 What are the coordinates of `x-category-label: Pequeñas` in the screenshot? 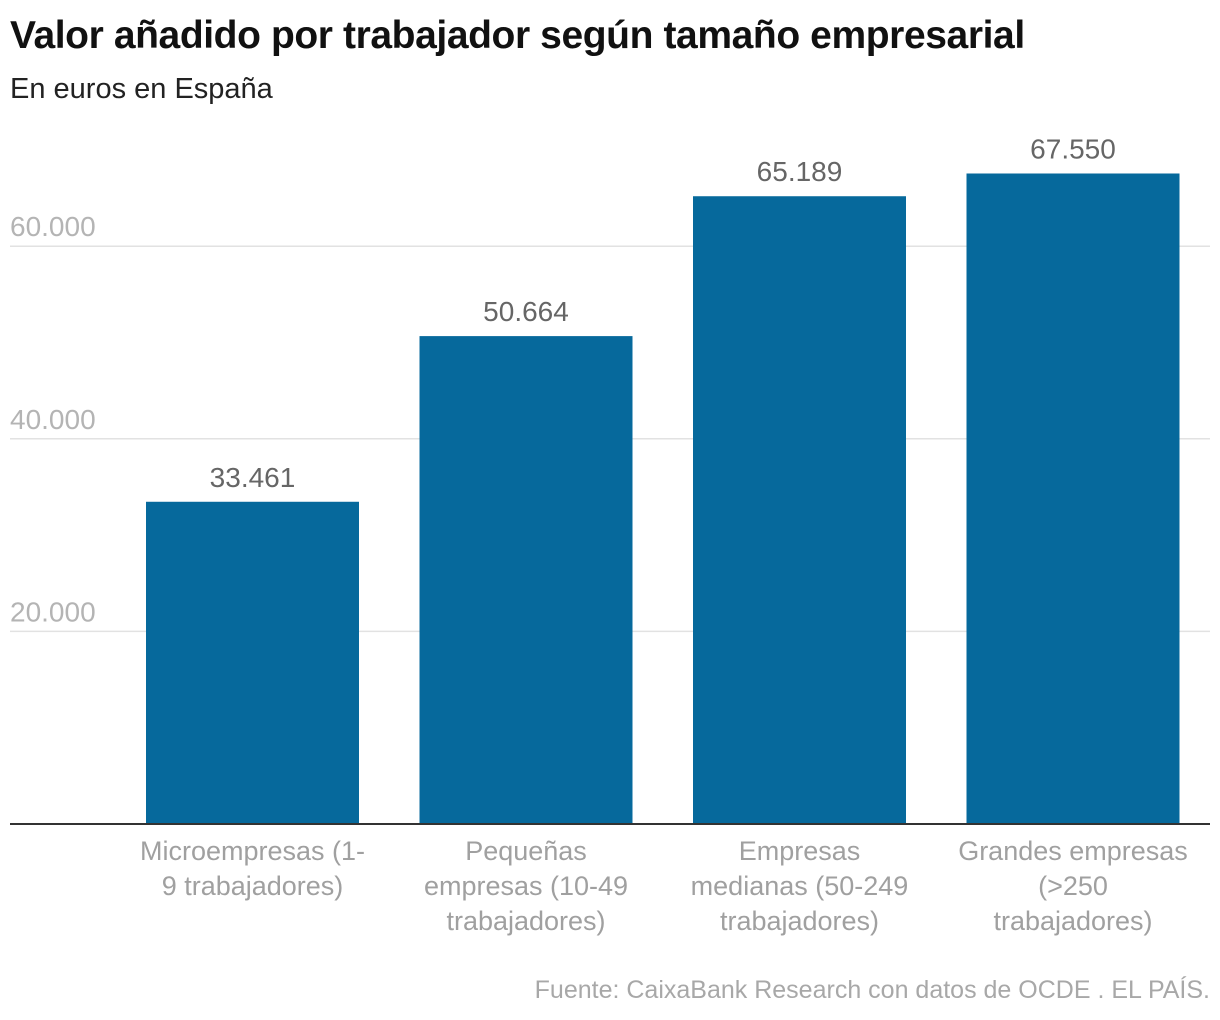 It's located at (526, 851).